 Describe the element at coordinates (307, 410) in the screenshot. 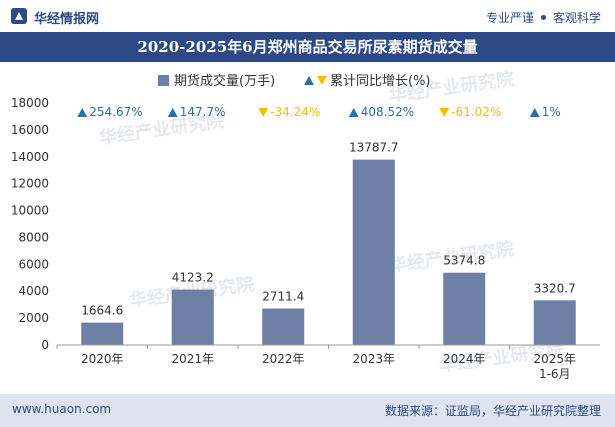

I see `footer: www.huaon.com 数据来源：证监局，华经产业研究院整理` at that location.